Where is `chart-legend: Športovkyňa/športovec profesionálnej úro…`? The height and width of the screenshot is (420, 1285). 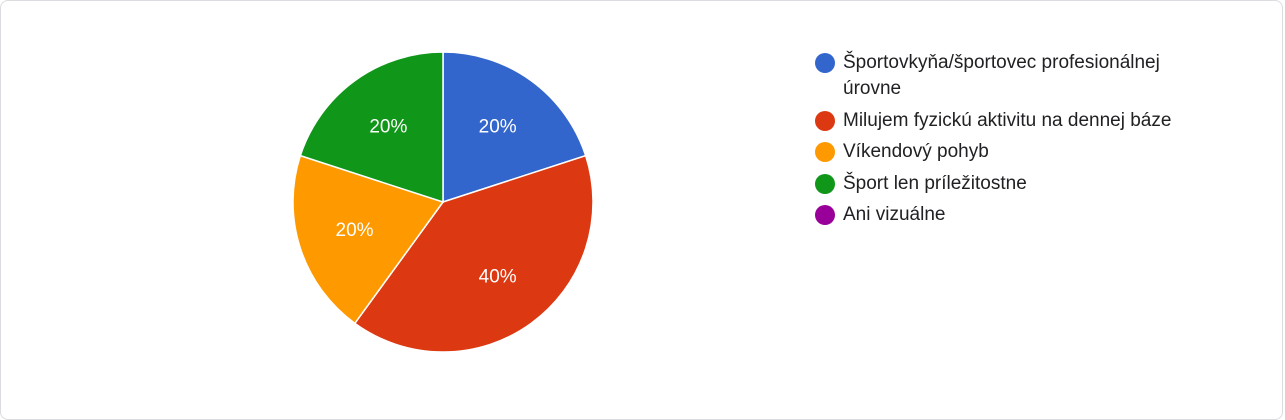 chart-legend: Športovkyňa/športovec profesionálnej úro… is located at coordinates (1015, 142).